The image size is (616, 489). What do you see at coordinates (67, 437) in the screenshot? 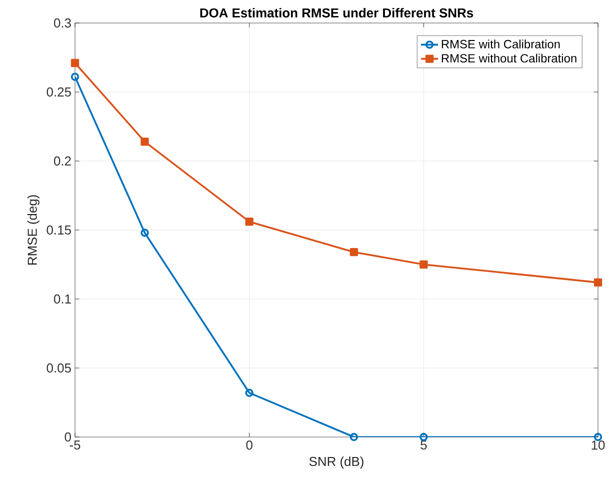
I see `y-tick-label: 0` at bounding box center [67, 437].